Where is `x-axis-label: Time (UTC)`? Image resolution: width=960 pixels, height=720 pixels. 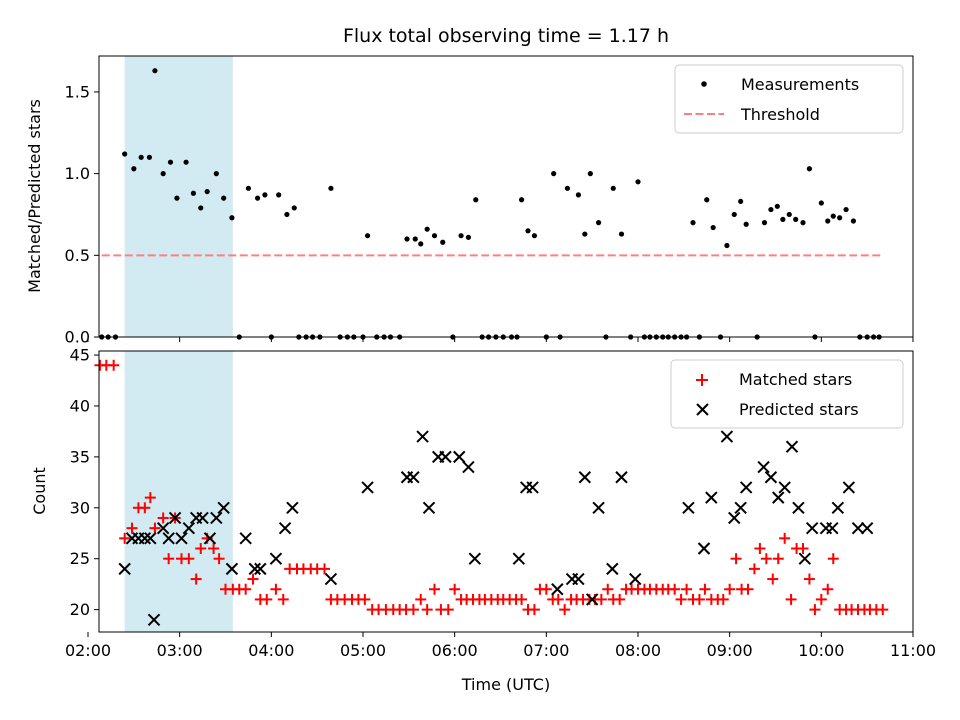 x-axis-label: Time (UTC) is located at coordinates (505, 684).